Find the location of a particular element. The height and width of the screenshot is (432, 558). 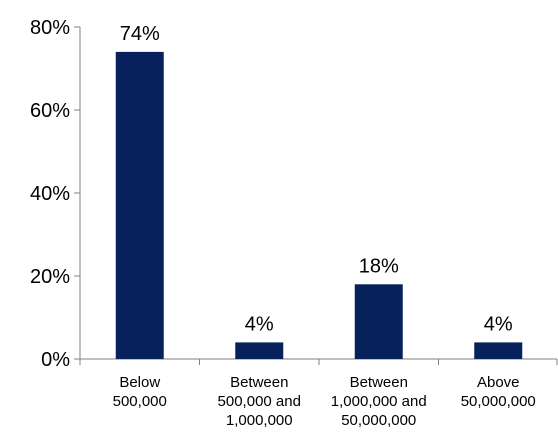

data-label: 74% is located at coordinates (140, 34).